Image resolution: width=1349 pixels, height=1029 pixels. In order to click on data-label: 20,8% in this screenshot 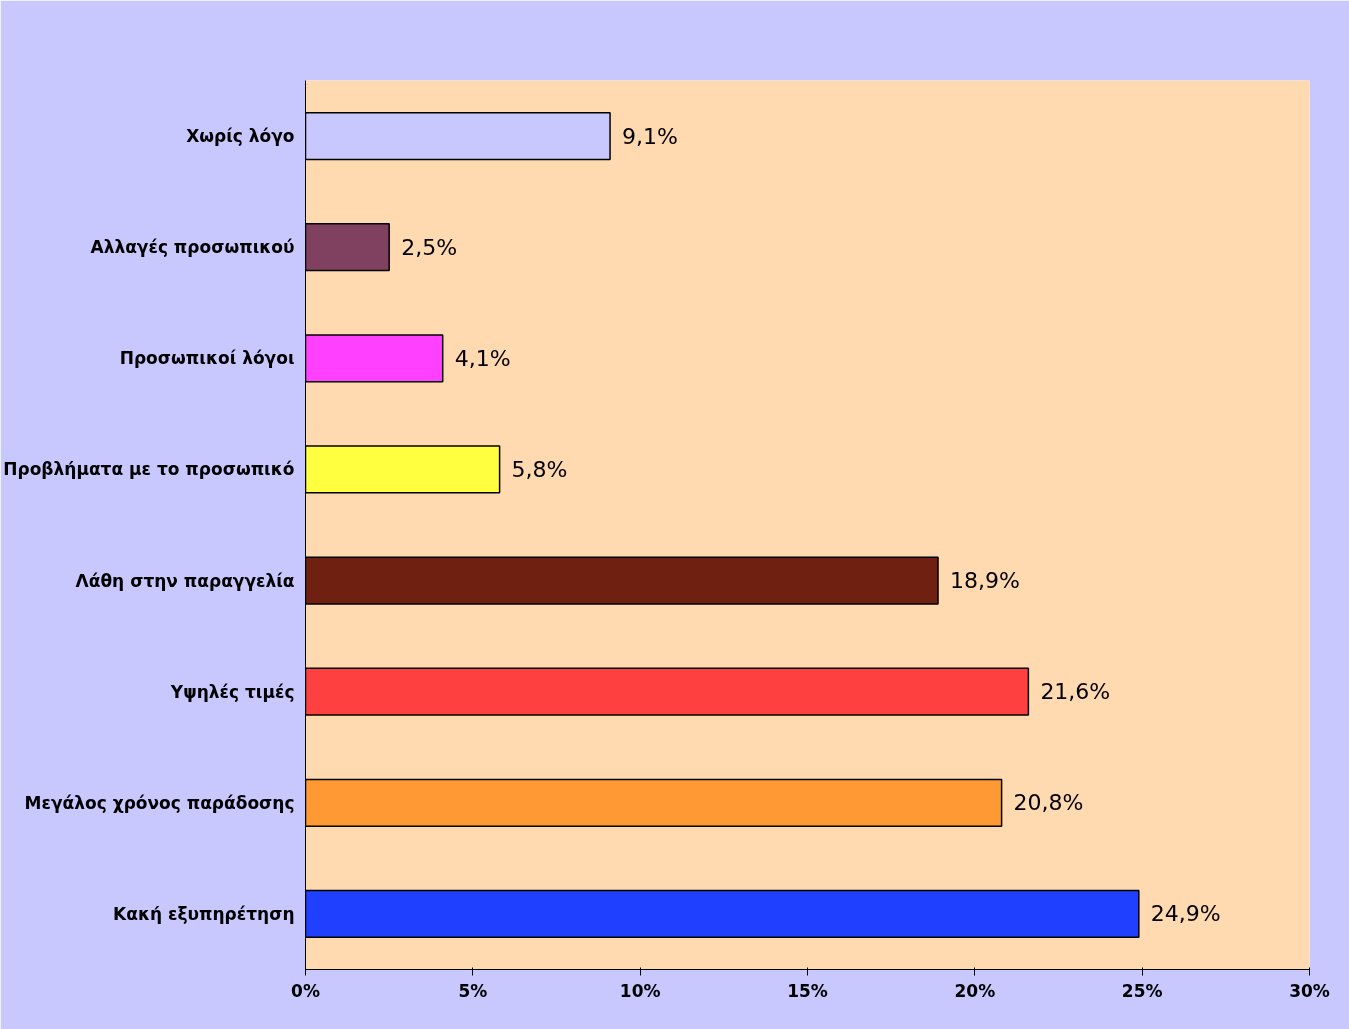, I will do `click(1048, 803)`.